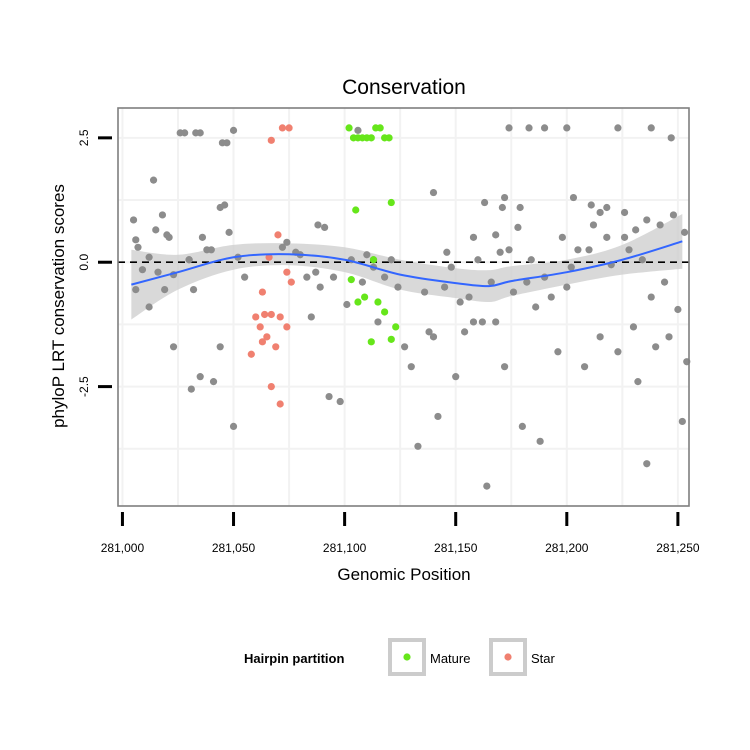  I want to click on y-axis-title: phyloP LRT conservation scores, so click(58, 306).